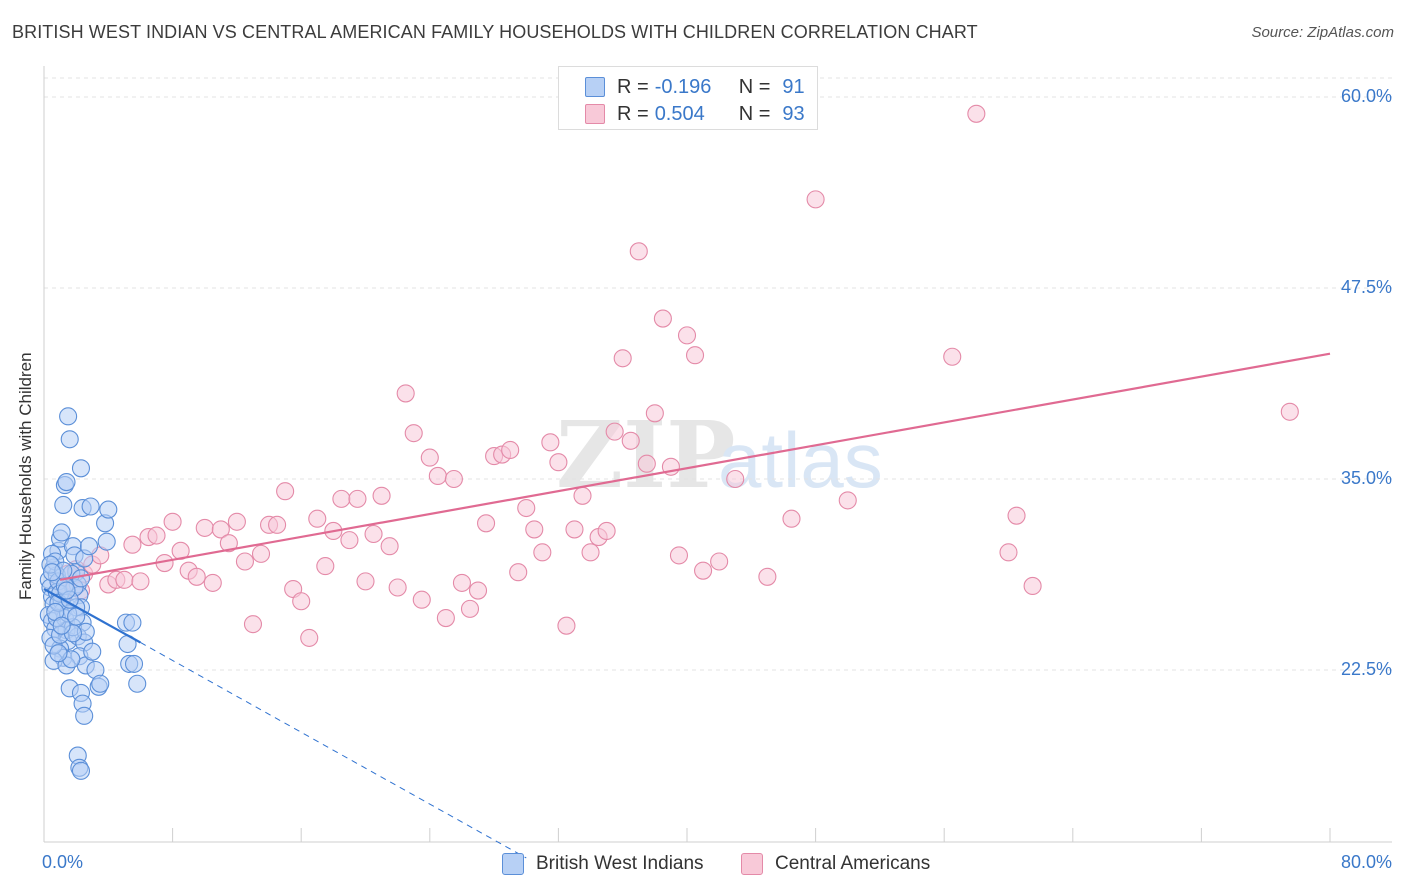 The height and width of the screenshot is (892, 1406). What do you see at coordinates (793, 113) in the screenshot?
I see `legend-n-value: 93` at bounding box center [793, 113].